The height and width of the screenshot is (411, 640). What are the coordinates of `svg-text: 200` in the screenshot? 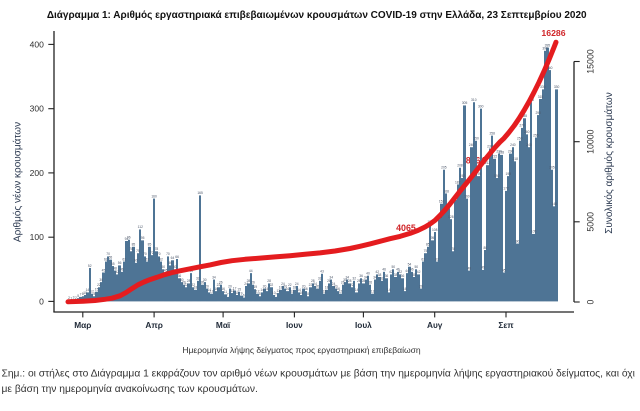 It's located at (37, 173).